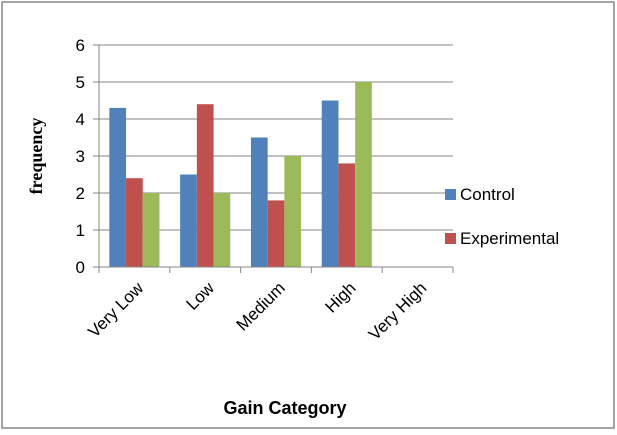 This screenshot has width=617, height=435. I want to click on y-tick-label: 4, so click(80, 119).